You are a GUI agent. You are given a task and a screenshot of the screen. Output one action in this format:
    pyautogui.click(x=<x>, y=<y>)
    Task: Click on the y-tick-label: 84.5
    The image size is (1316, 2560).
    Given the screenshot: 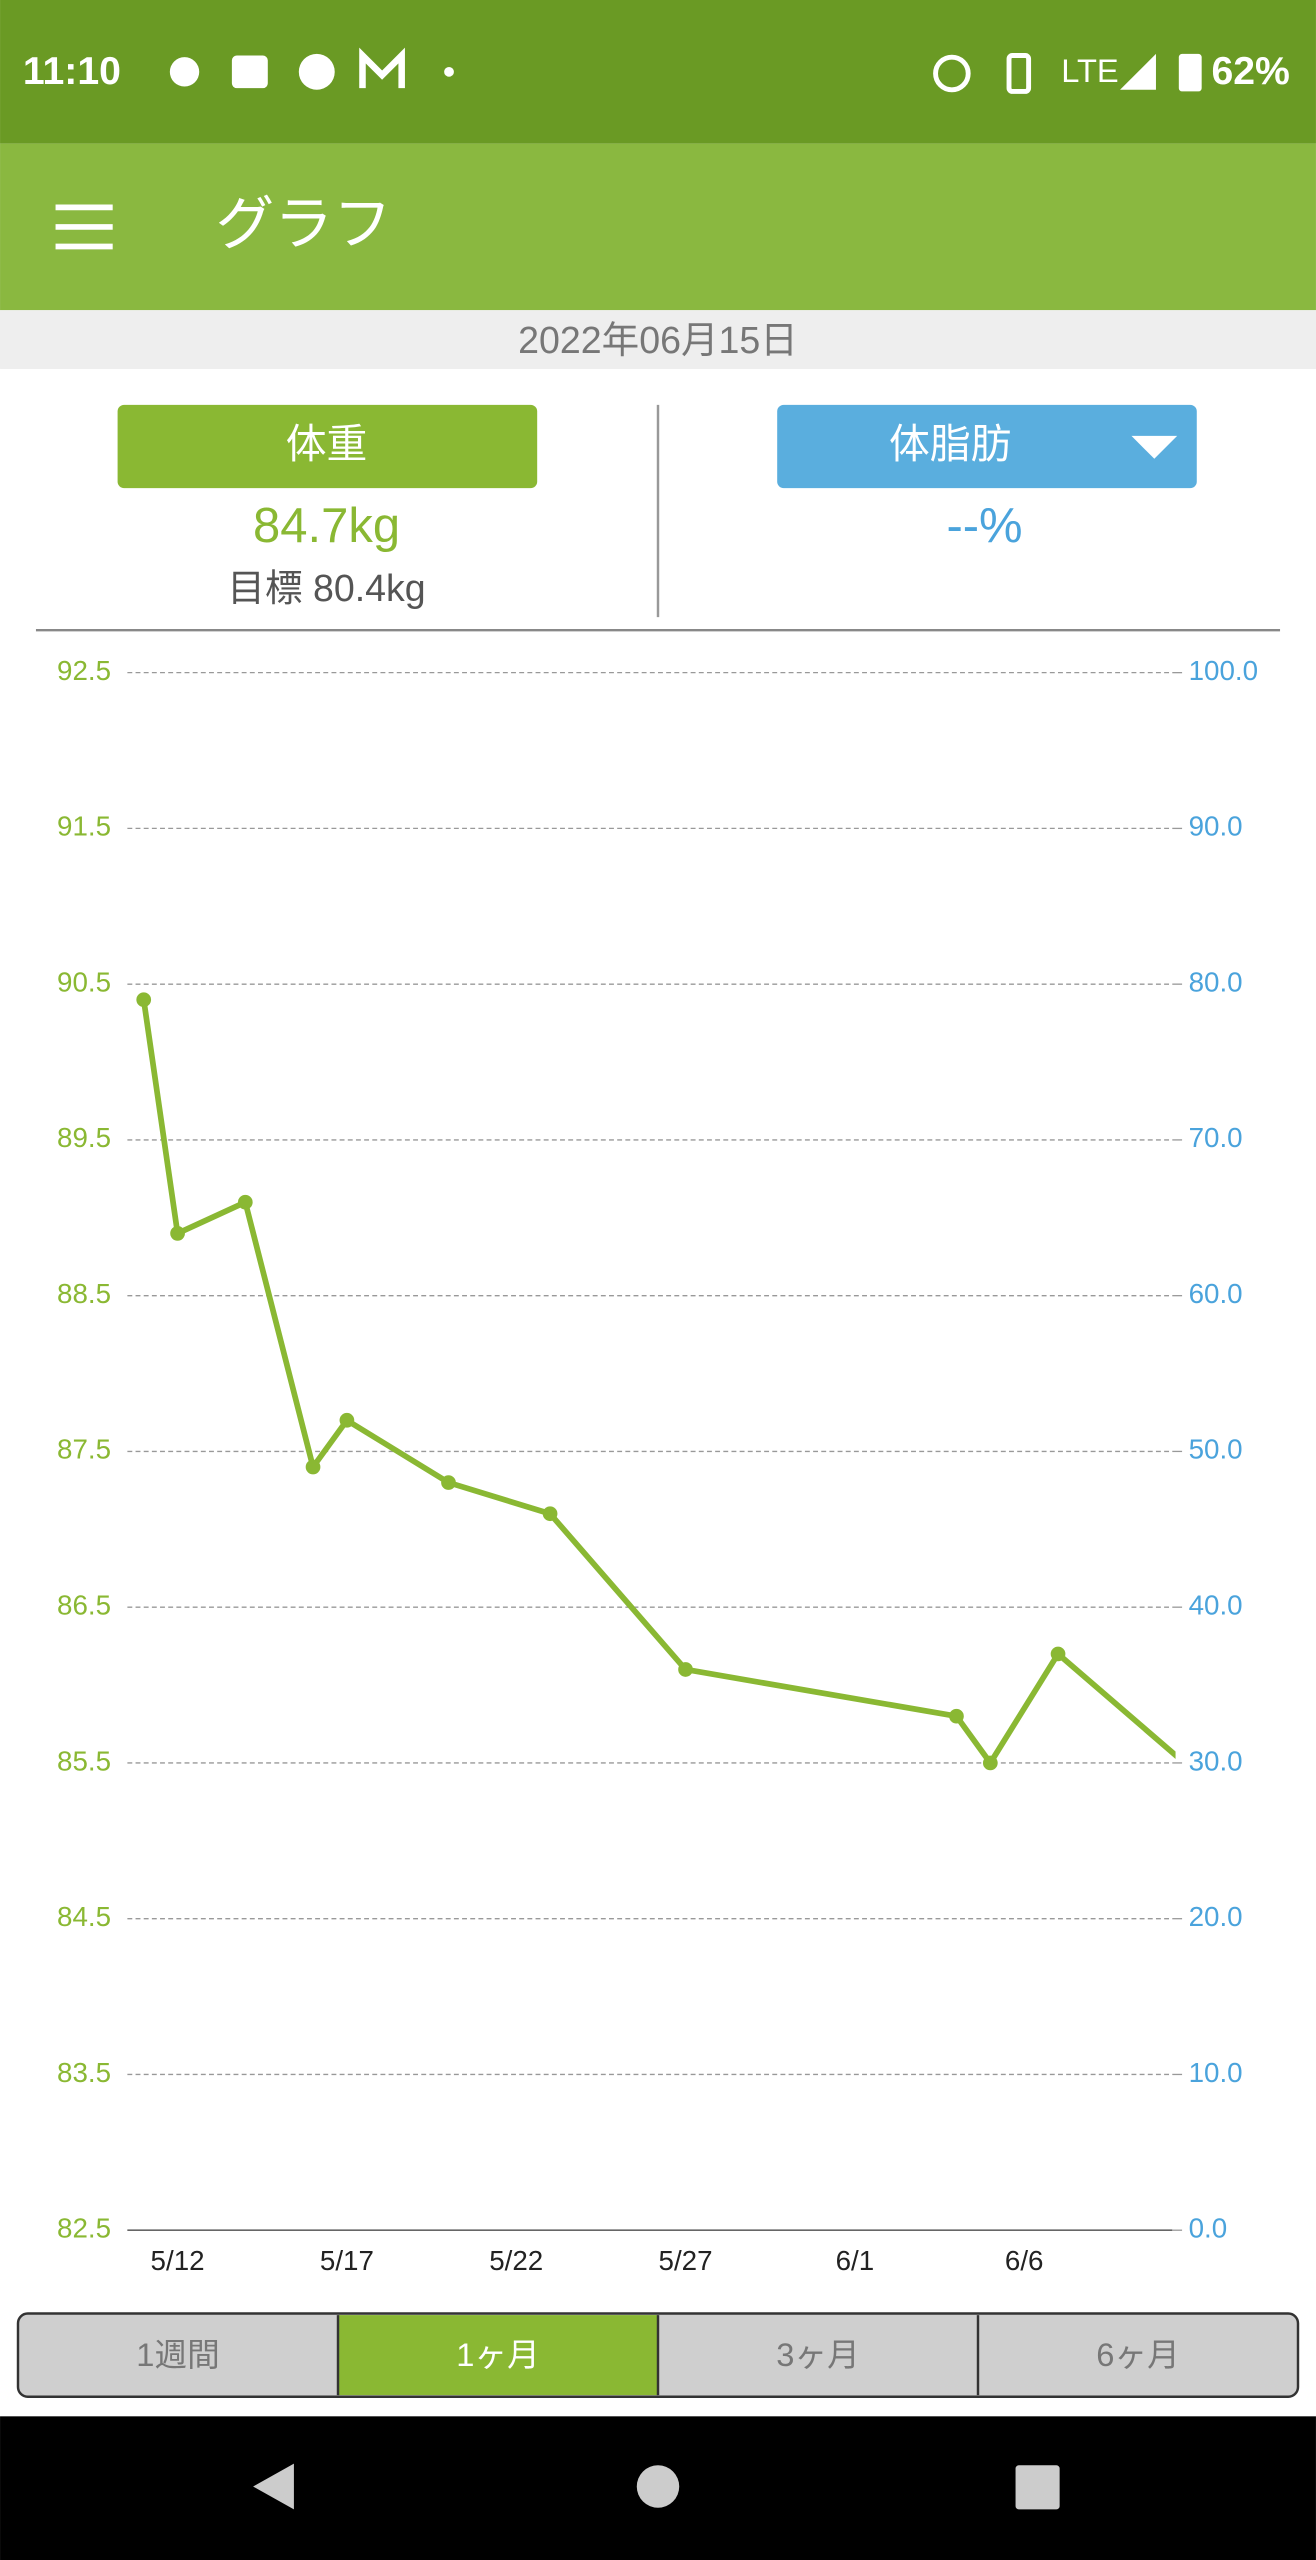 What is the action you would take?
    pyautogui.click(x=84, y=1916)
    